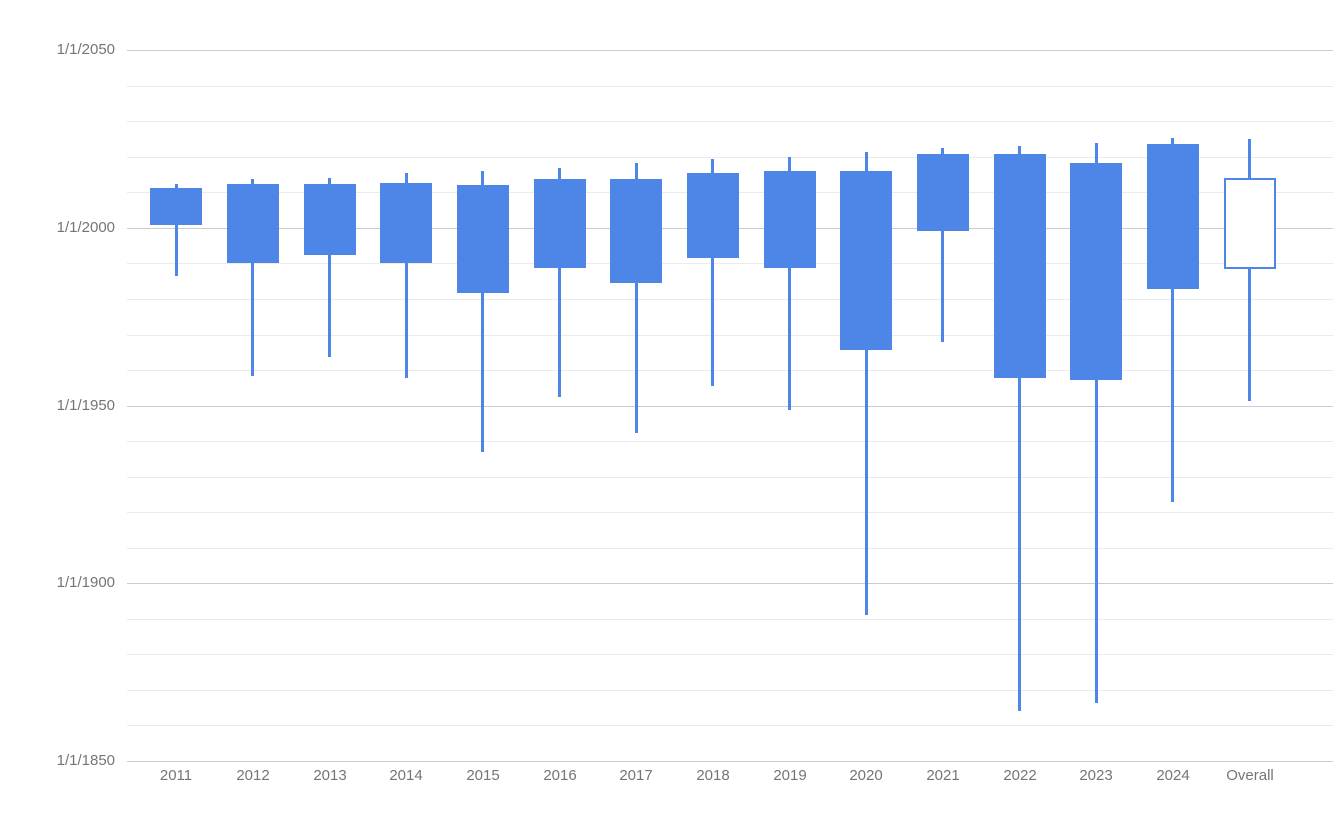 The height and width of the screenshot is (829, 1341). Describe the element at coordinates (85, 760) in the screenshot. I see `y-axis-tick-label: 1/1/1850` at that location.